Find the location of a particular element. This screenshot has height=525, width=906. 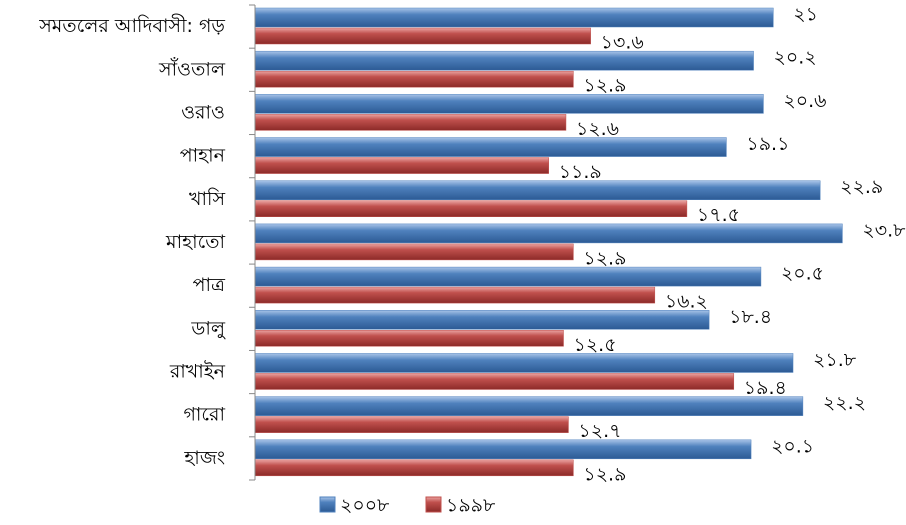

legend-label: ২০০৮ is located at coordinates (365, 506).